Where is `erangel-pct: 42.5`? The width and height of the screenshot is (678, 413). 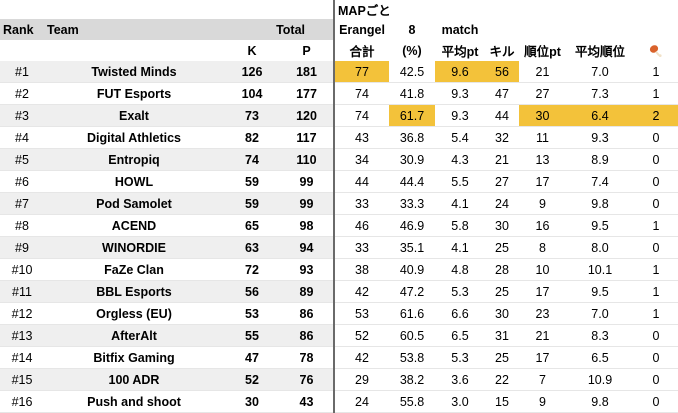
erangel-pct: 42.5 is located at coordinates (412, 72).